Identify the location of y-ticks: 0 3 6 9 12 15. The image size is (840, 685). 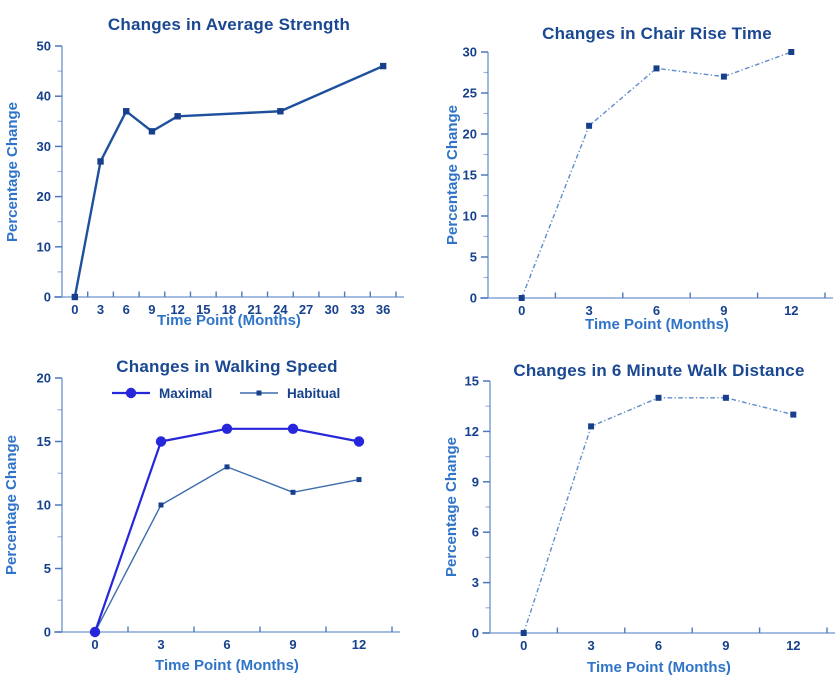
(477, 507).